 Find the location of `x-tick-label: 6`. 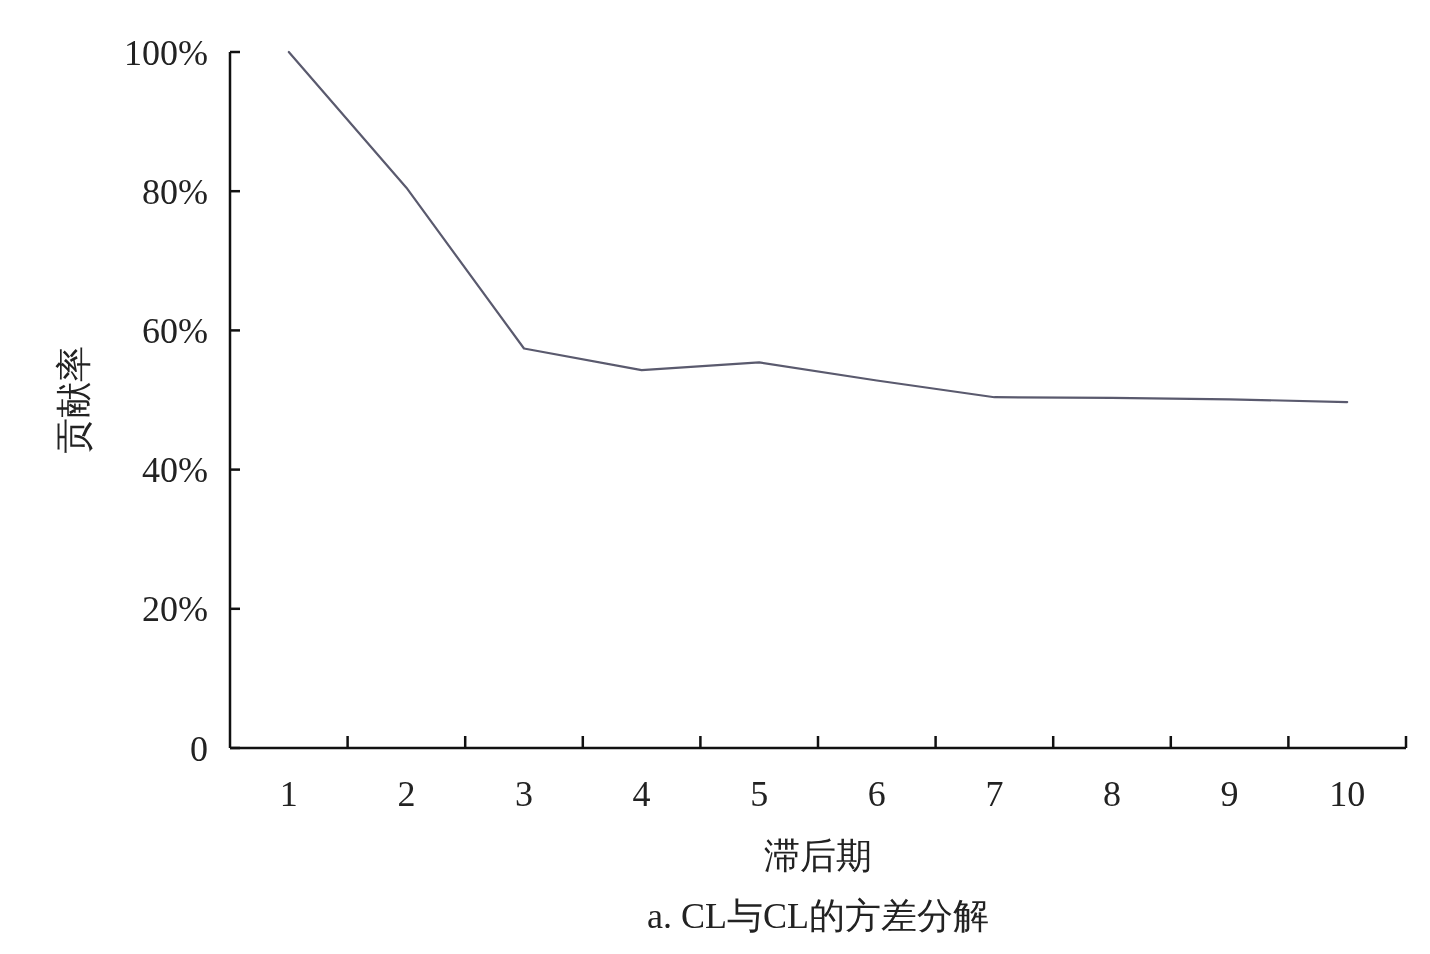

x-tick-label: 6 is located at coordinates (876, 794).